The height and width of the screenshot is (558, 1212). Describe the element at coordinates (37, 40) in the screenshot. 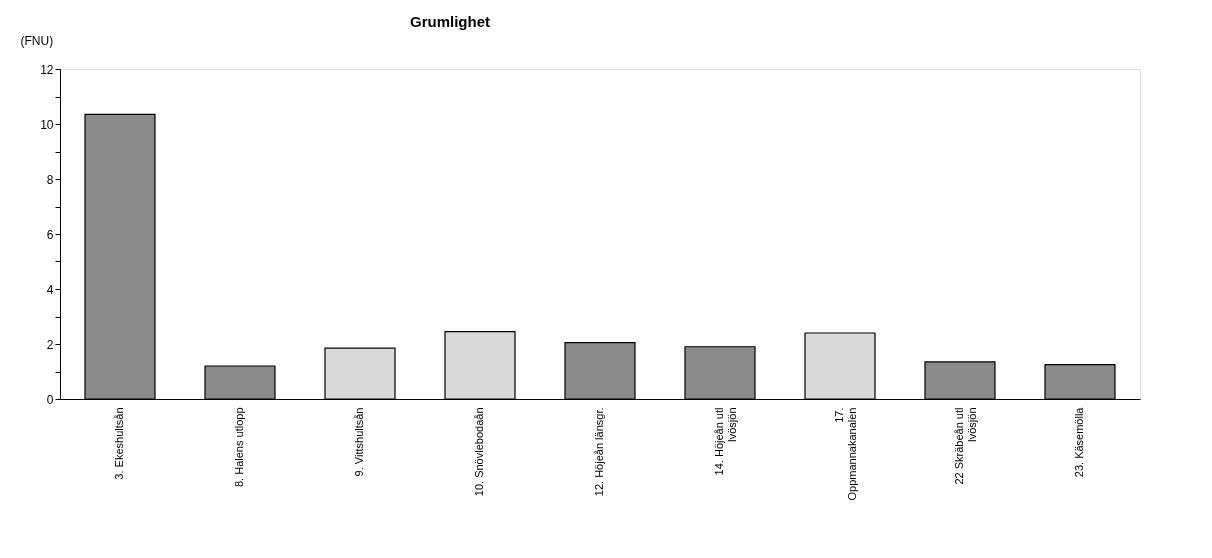

I see `y-axis-title: (FNU)` at that location.